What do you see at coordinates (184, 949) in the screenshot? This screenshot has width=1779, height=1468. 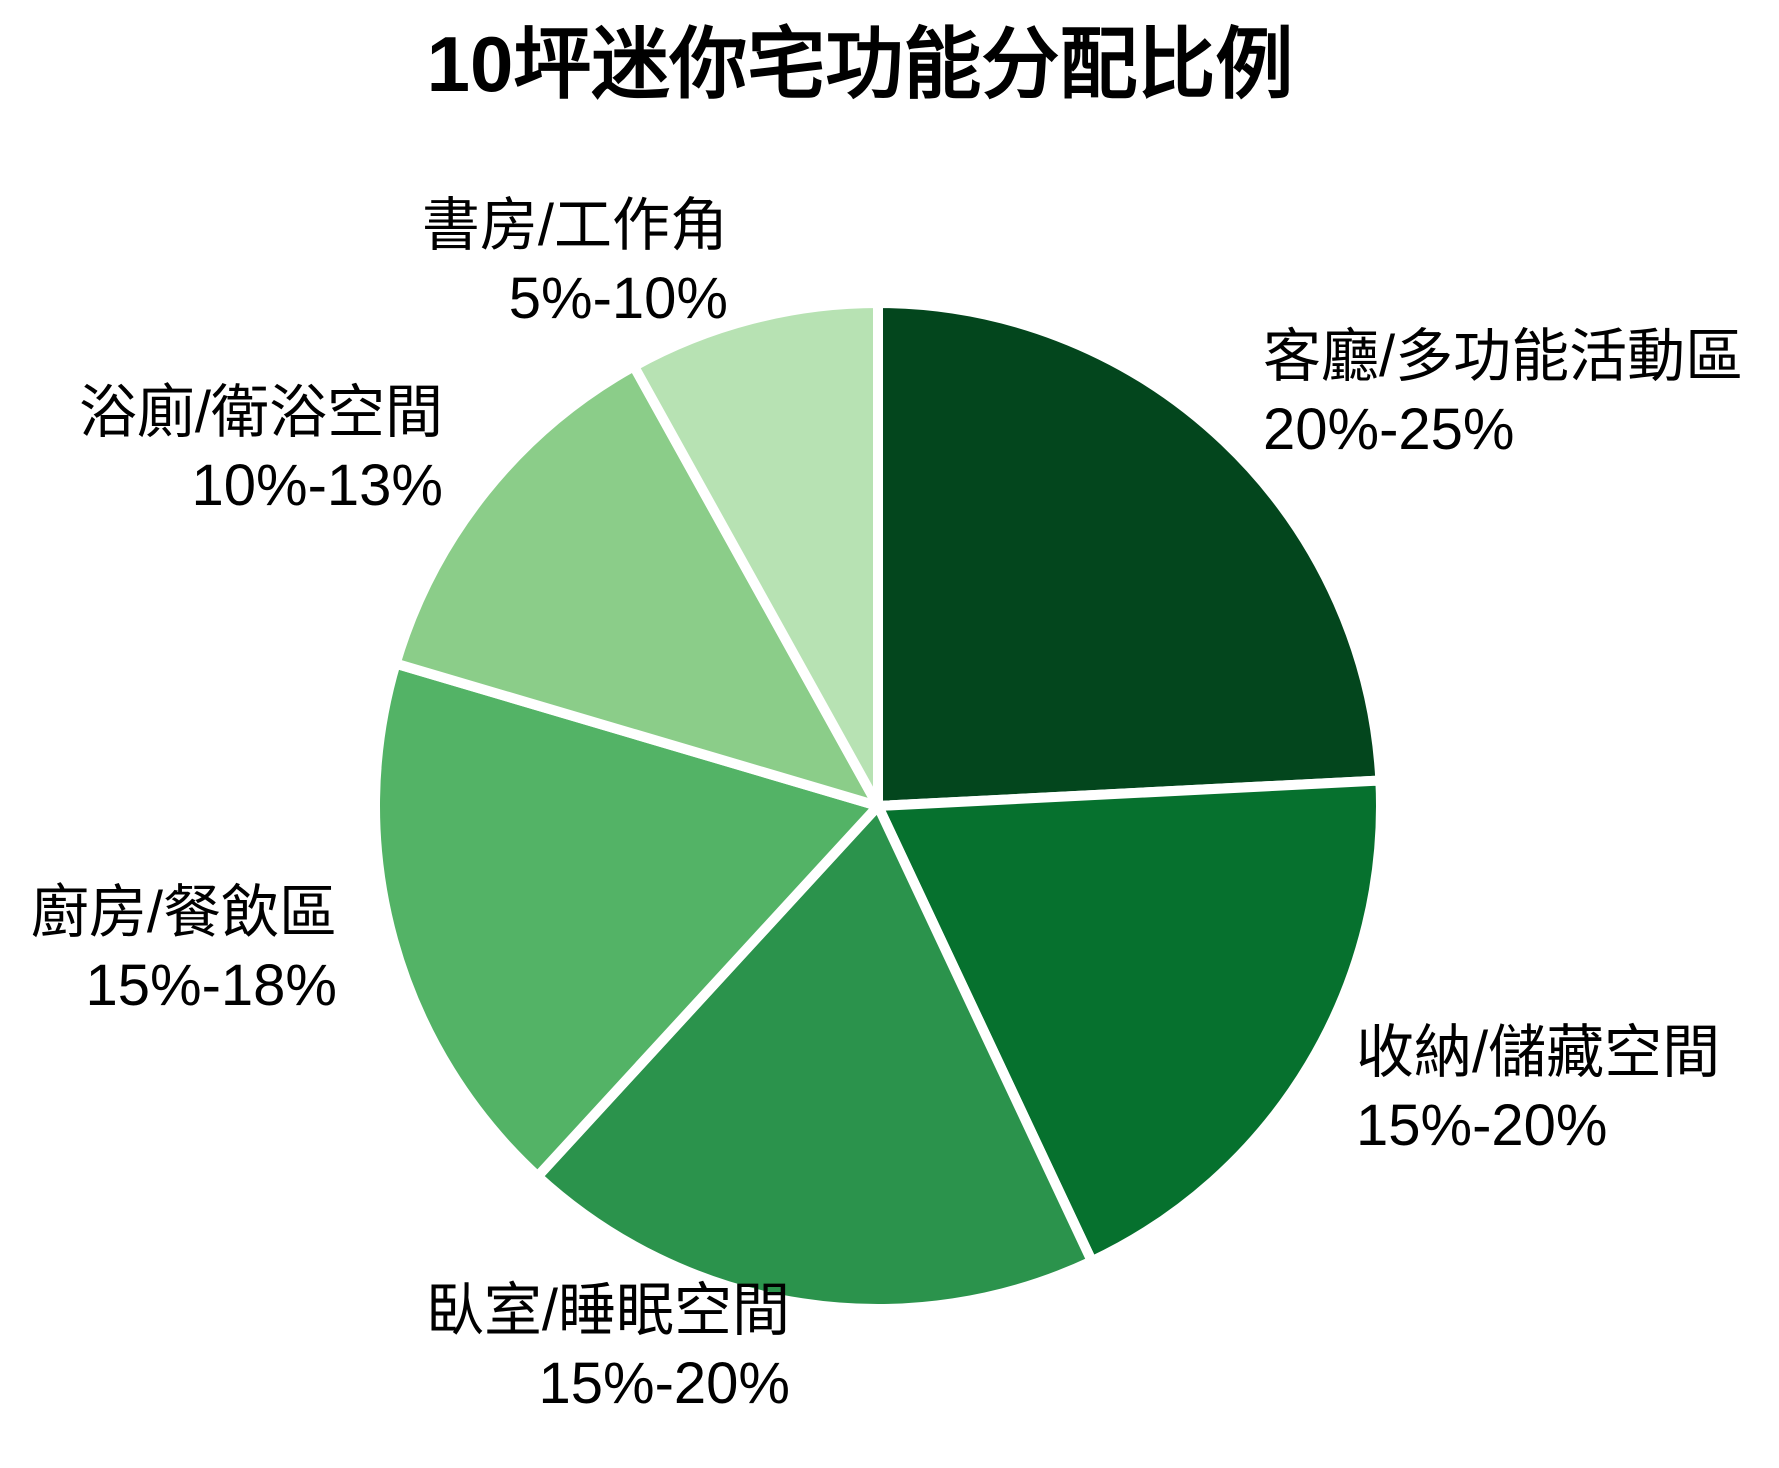 I see `slice-label-kitchen: 廚房/餐飲區 15%-18%` at bounding box center [184, 949].